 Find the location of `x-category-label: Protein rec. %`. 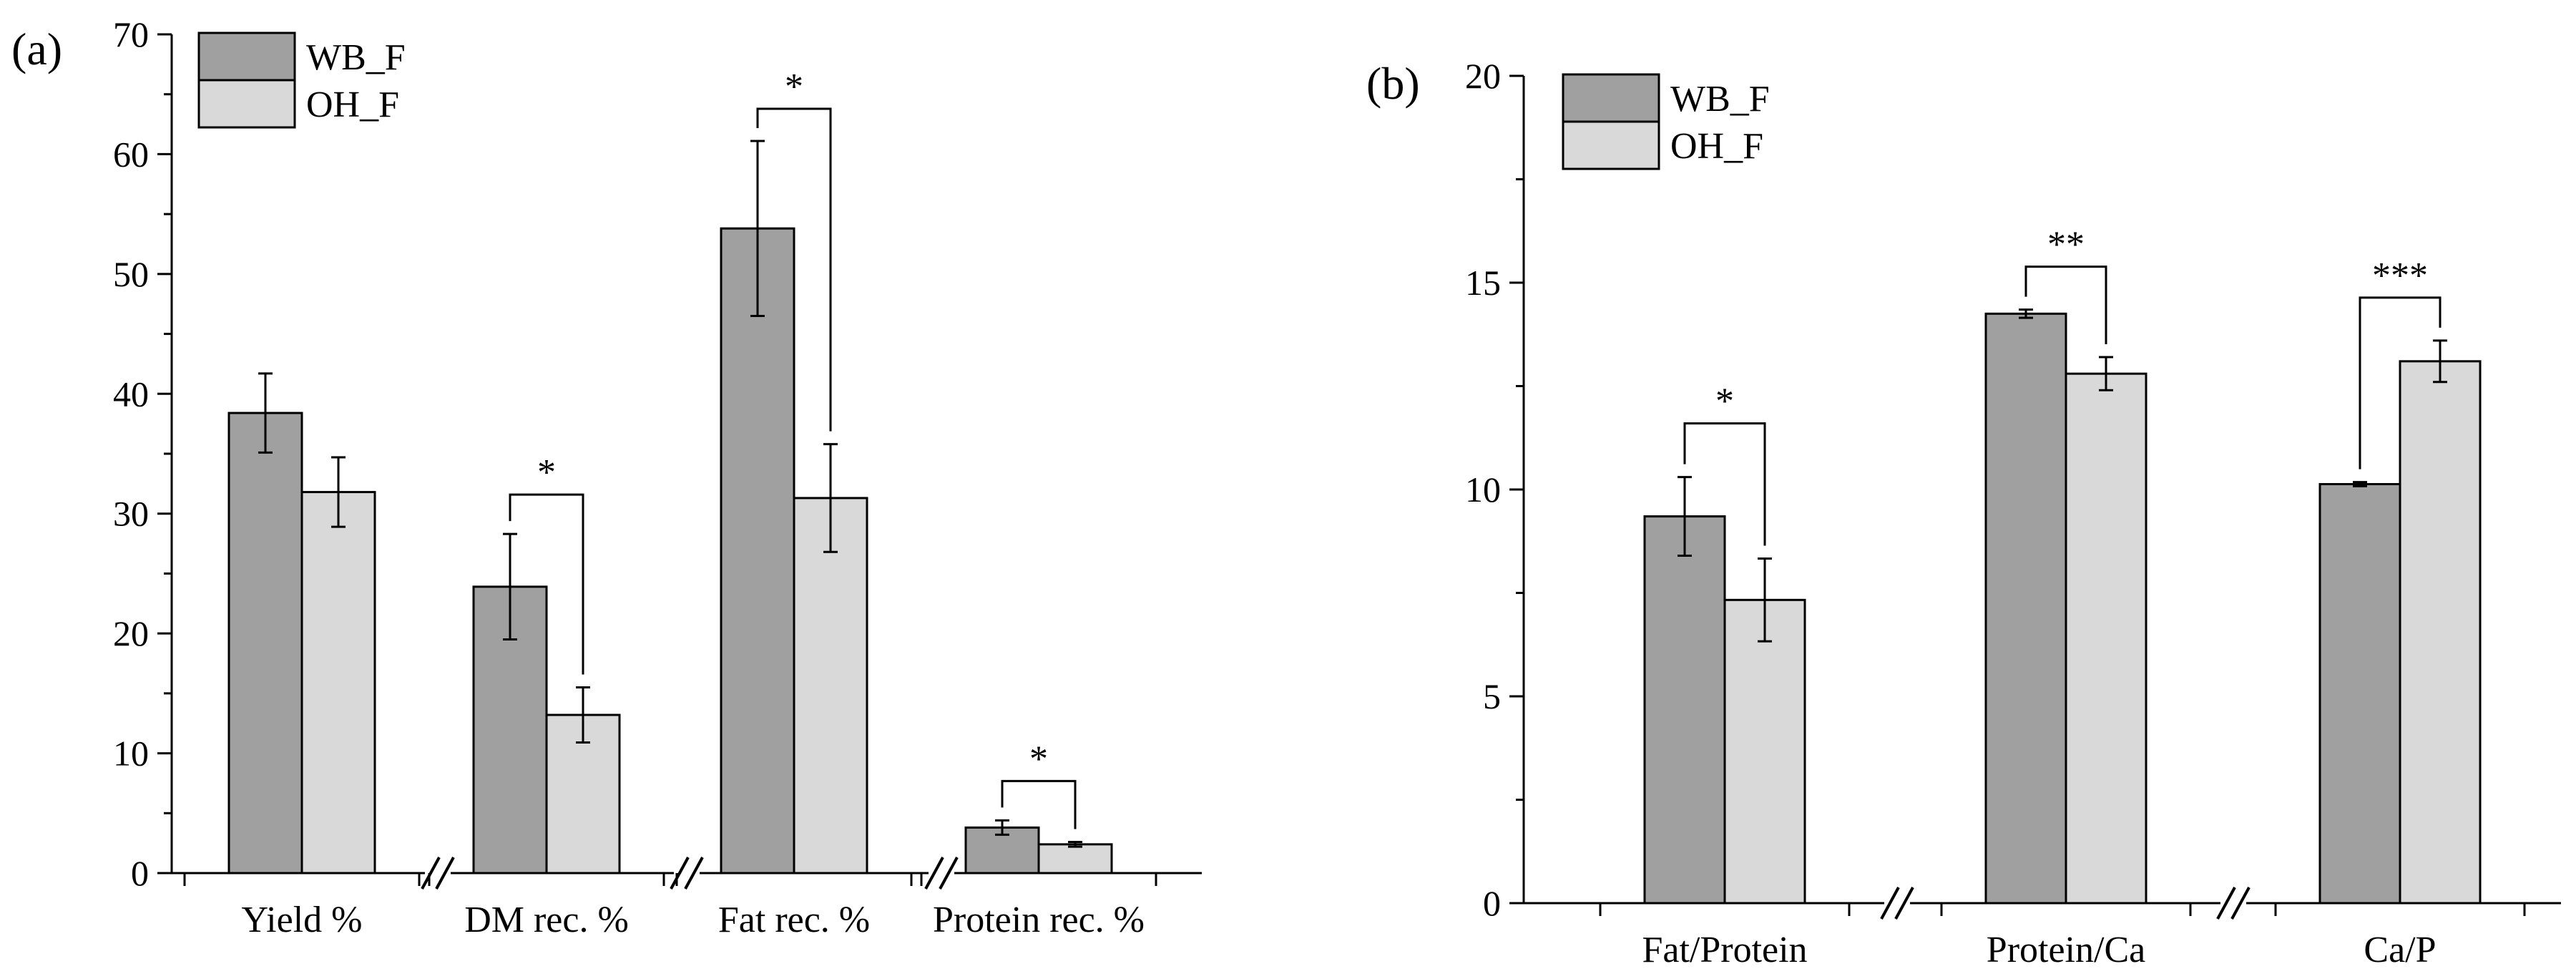

x-category-label: Protein rec. % is located at coordinates (1039, 920).